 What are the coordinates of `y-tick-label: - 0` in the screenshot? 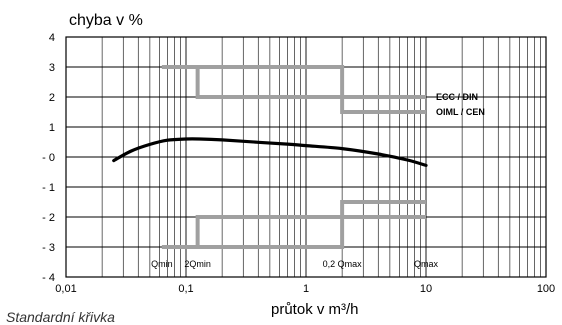 It's located at (48, 158).